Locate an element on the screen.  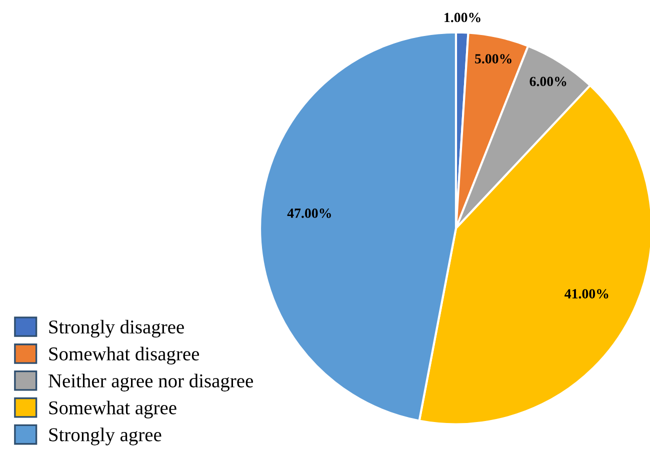
legend-label: Somewhat agree is located at coordinates (112, 409).